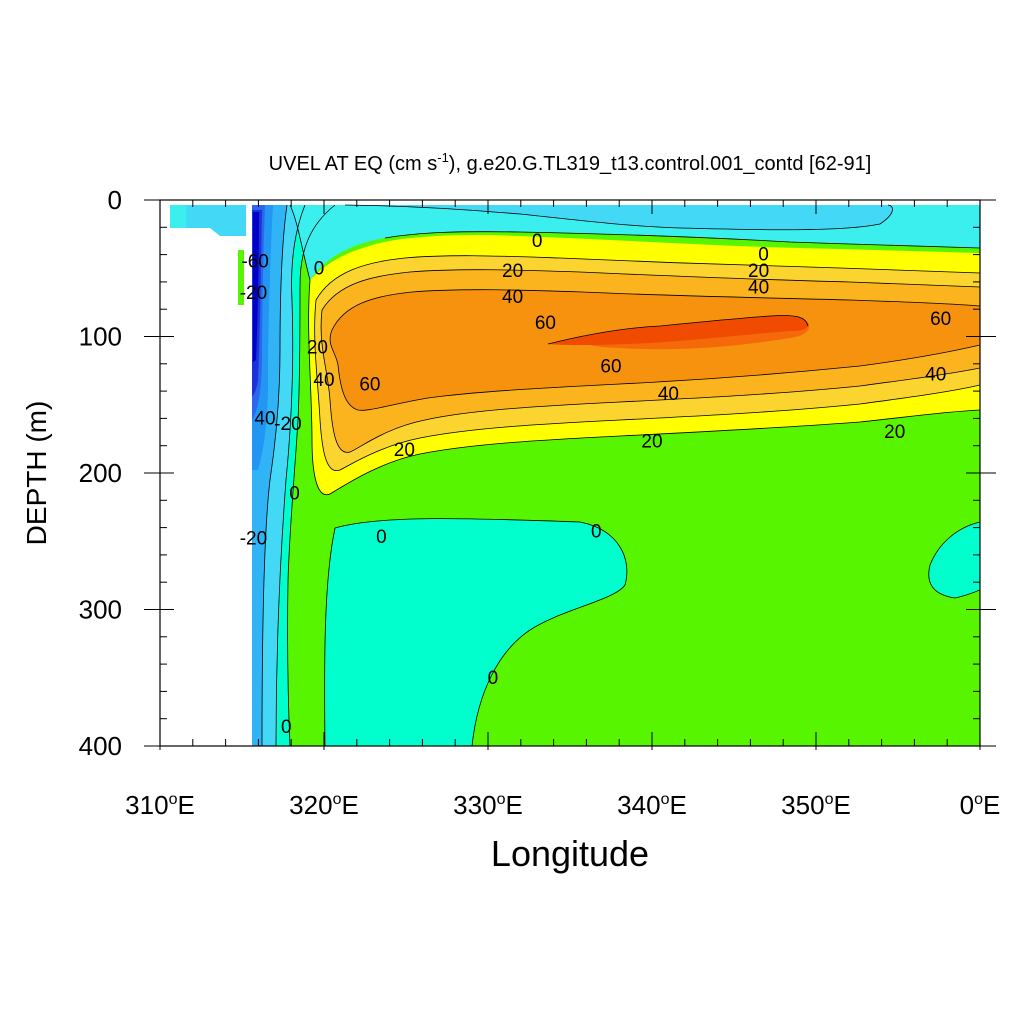 The image size is (1024, 1024). What do you see at coordinates (100, 746) in the screenshot?
I see `y-tick-label: 400` at bounding box center [100, 746].